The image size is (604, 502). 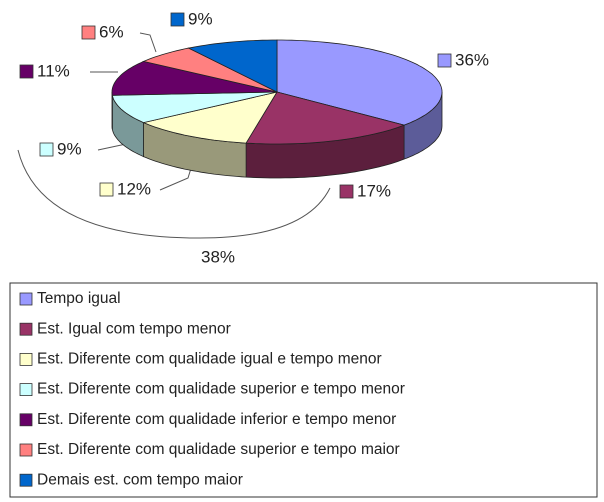 What do you see at coordinates (53, 70) in the screenshot?
I see `data-label: 11%` at bounding box center [53, 70].